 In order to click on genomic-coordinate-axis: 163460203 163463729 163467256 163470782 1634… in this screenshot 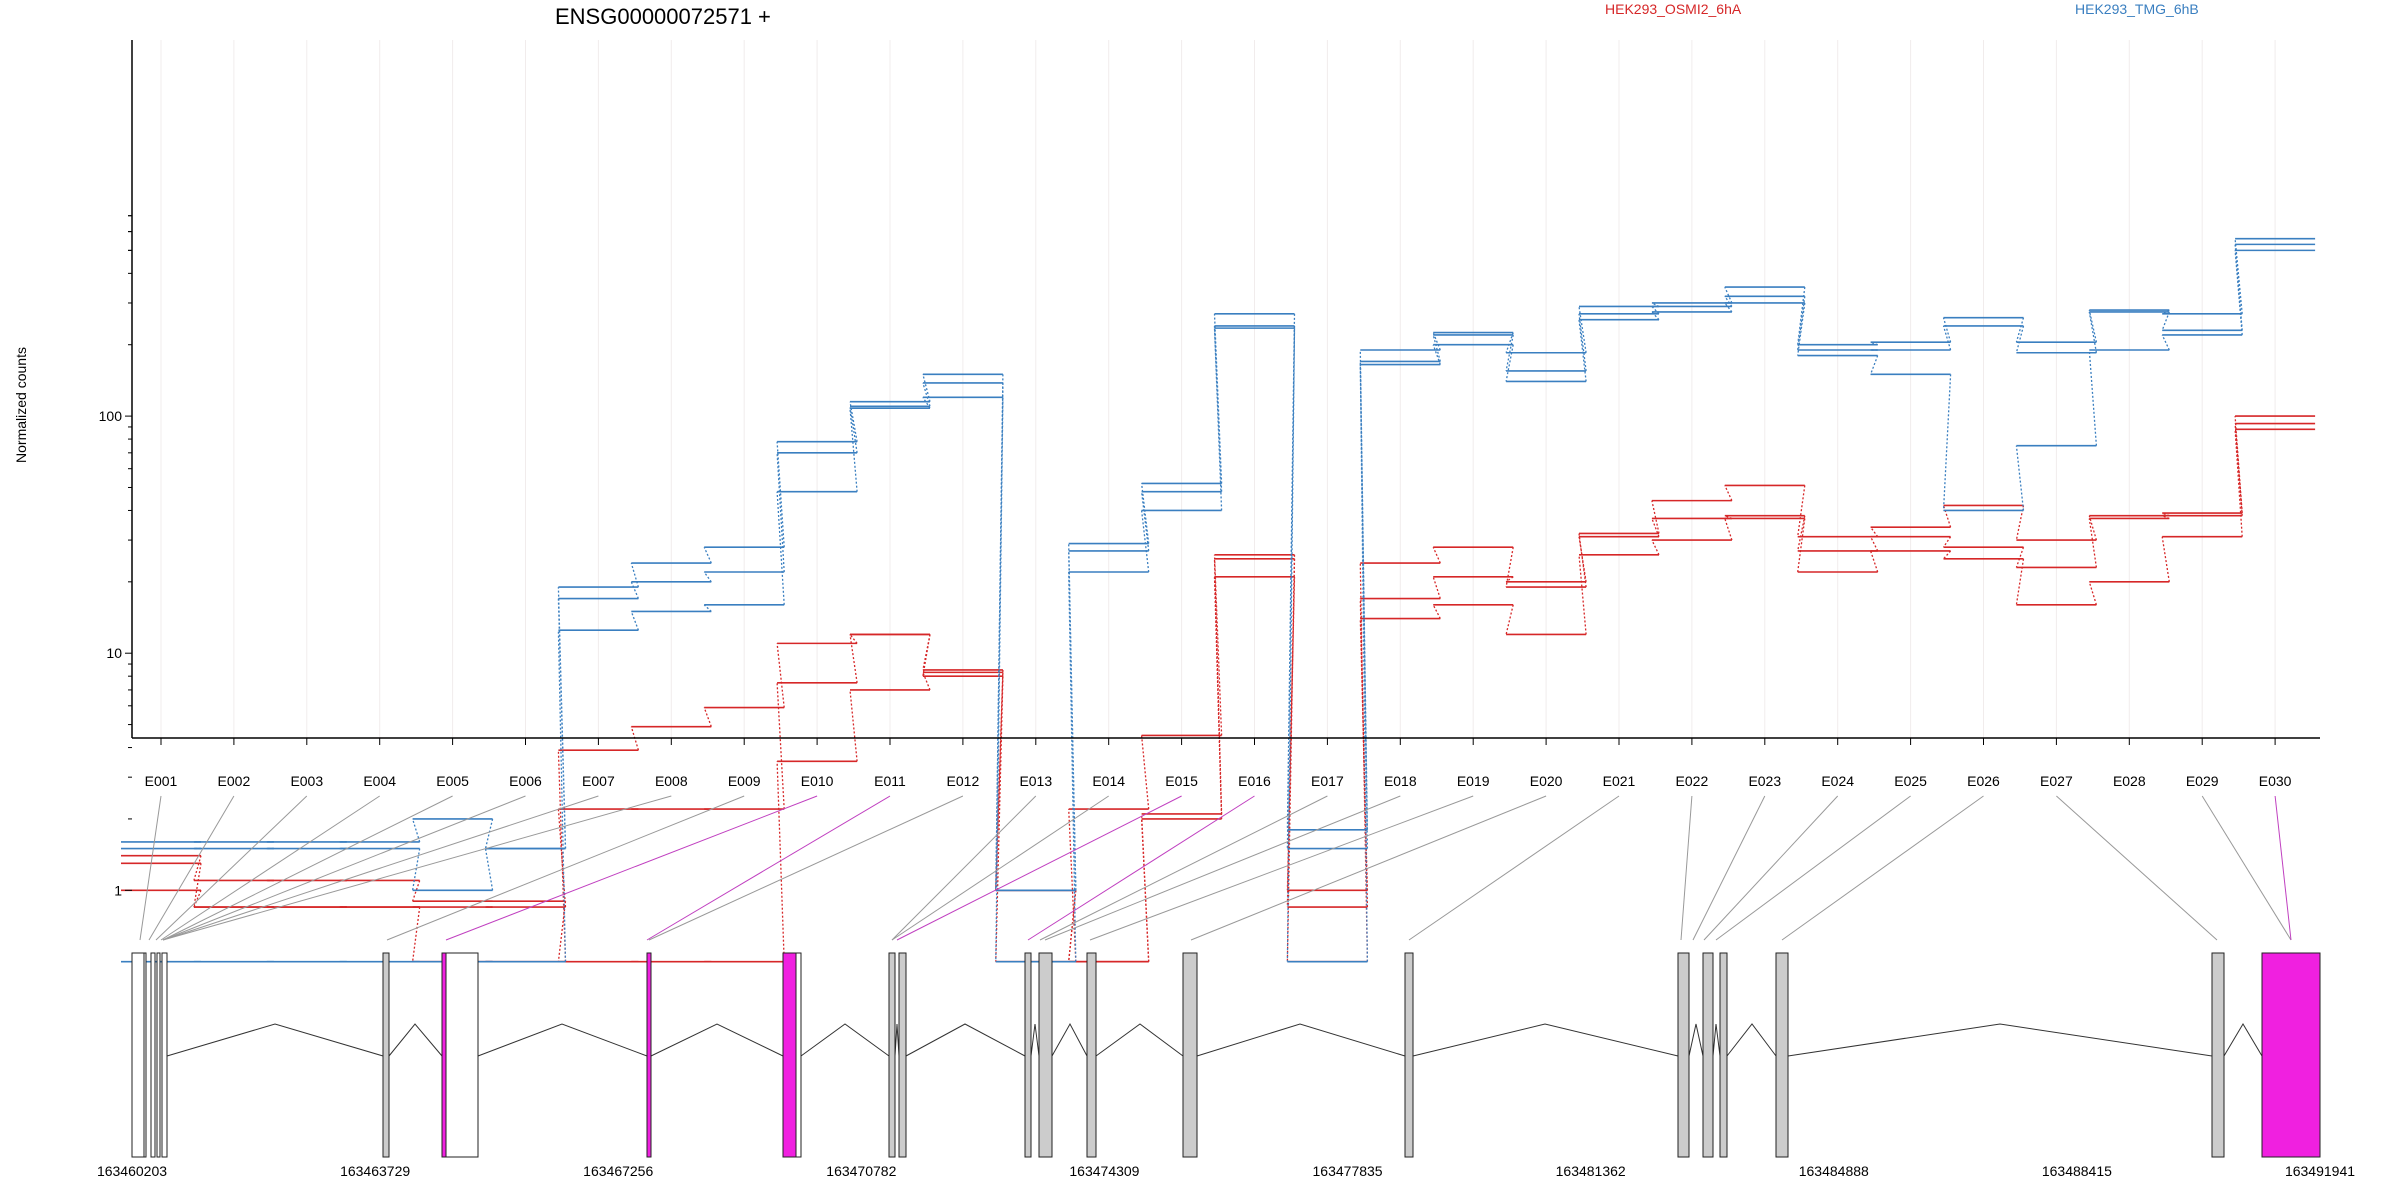, I will do `click(1226, 1171)`.